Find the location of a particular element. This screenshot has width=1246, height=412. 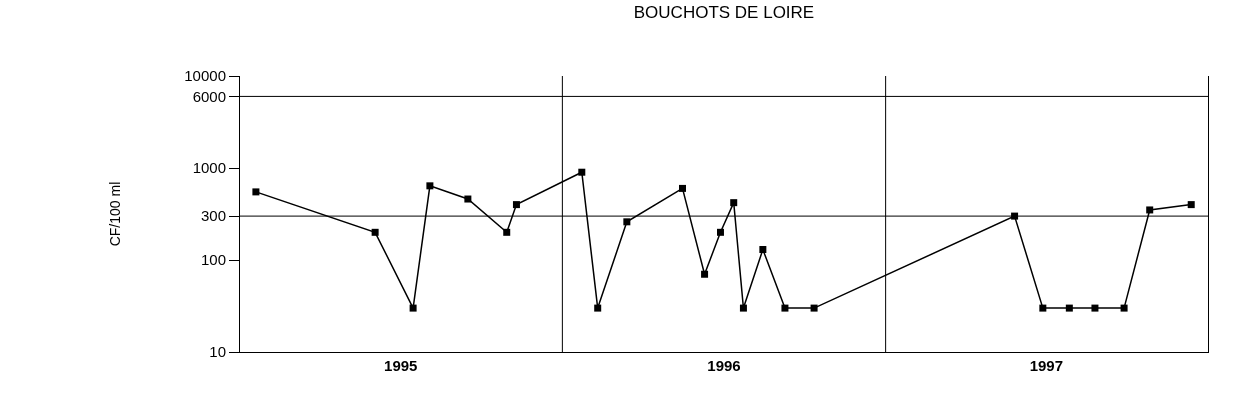

y-tick-label: 10 is located at coordinates (217, 352).